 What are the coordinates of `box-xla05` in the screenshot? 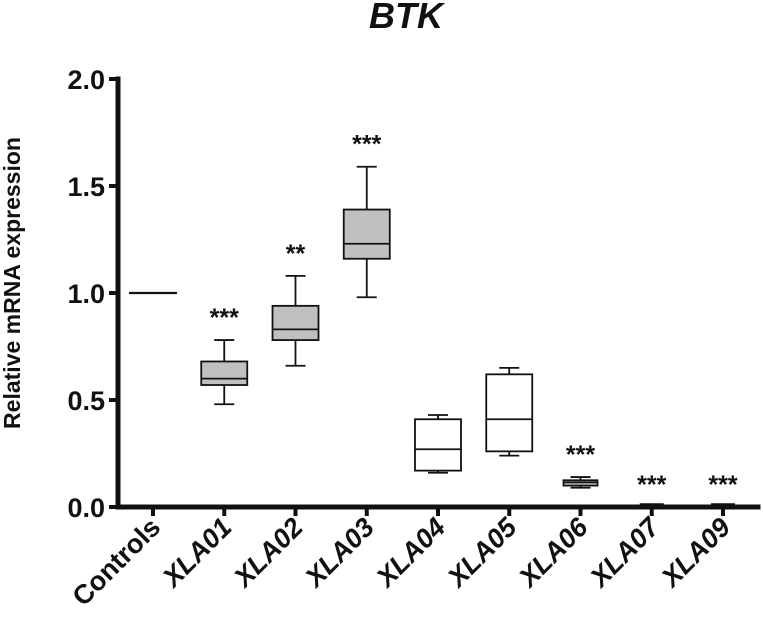 It's located at (509, 411).